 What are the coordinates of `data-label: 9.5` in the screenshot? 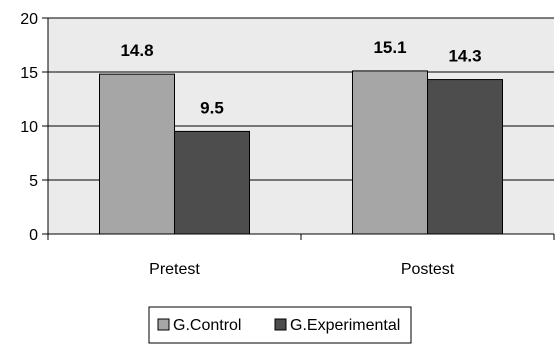 It's located at (212, 107).